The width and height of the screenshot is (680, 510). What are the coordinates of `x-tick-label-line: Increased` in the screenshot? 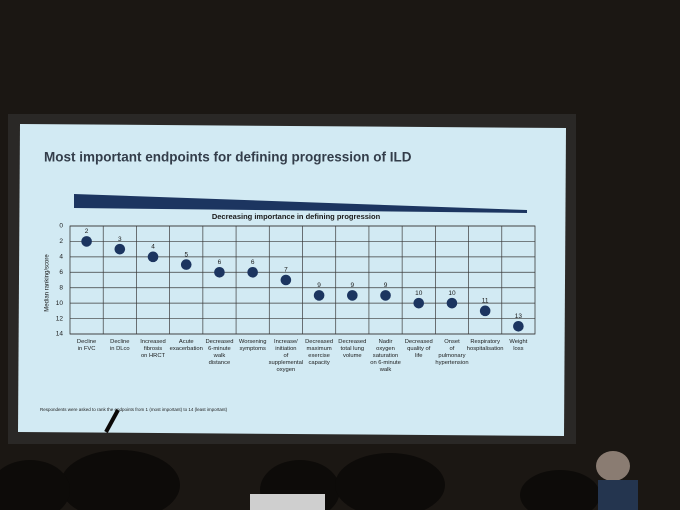 It's located at (152, 342).